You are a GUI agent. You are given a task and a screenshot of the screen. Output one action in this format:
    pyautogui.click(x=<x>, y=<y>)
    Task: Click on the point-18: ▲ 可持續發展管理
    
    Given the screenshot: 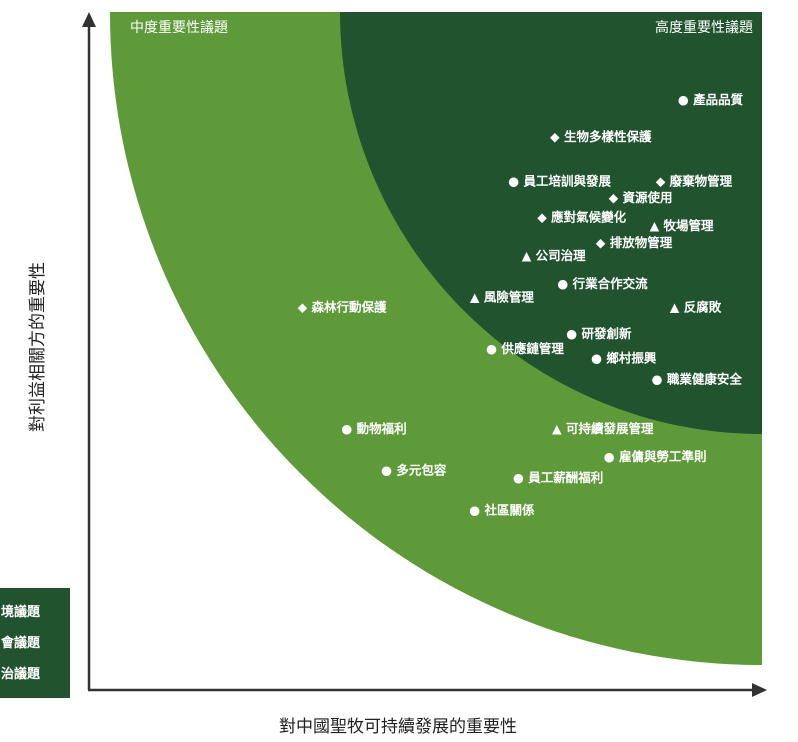 What is the action you would take?
    pyautogui.click(x=603, y=428)
    